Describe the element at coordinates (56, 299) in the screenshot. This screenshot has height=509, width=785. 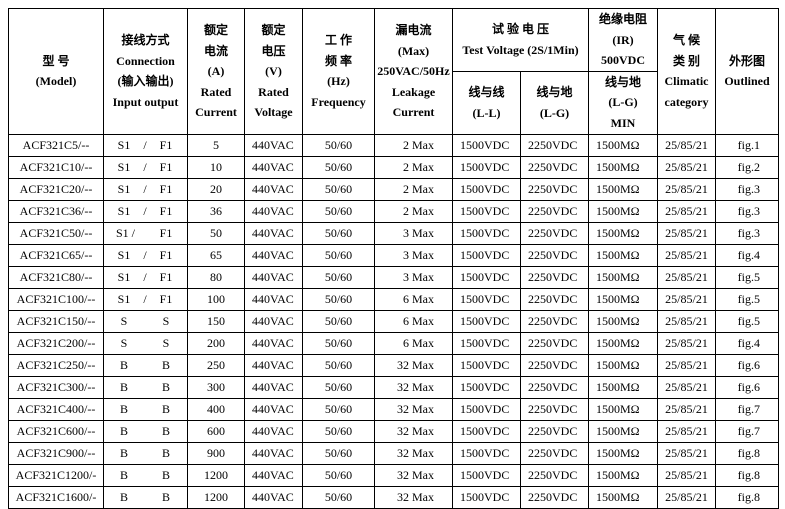
I see `model-cell: ACF321C100/--` at that location.